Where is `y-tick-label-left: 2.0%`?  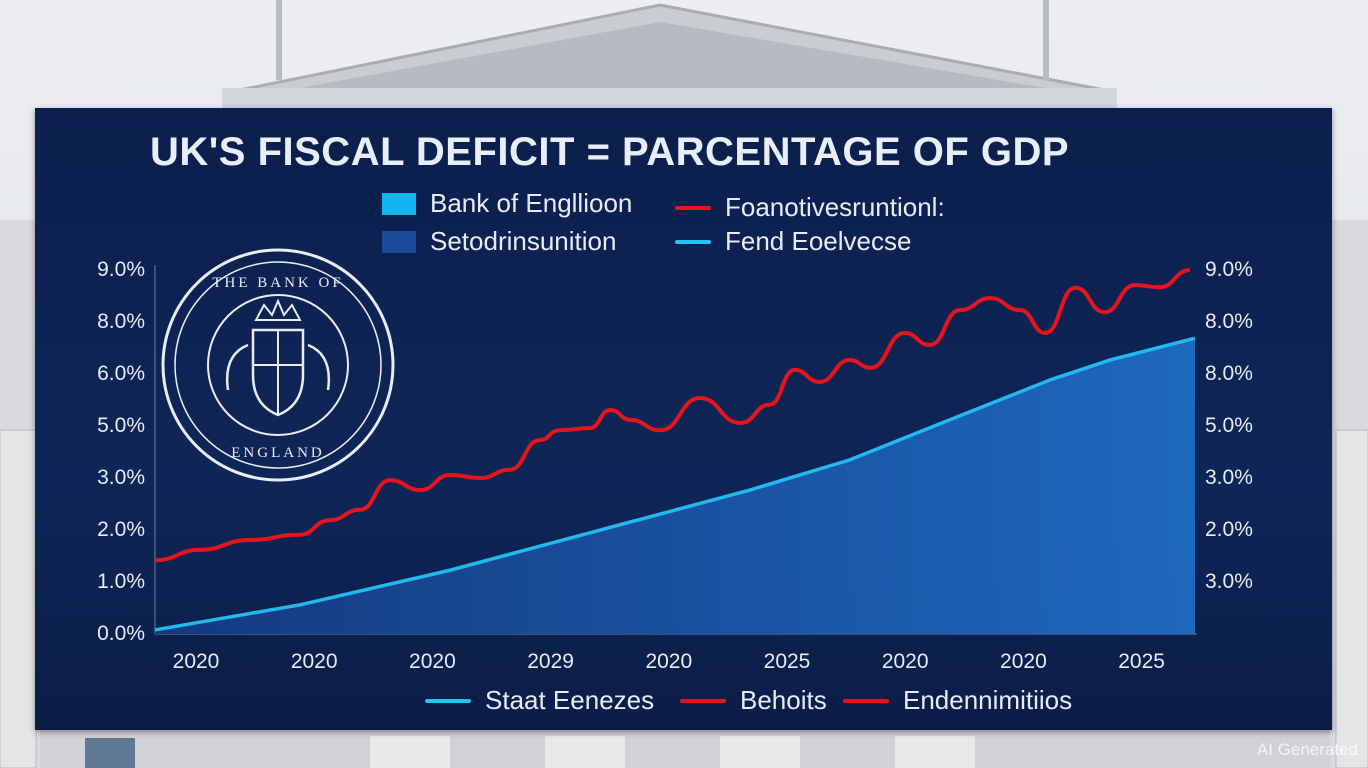 y-tick-label-left: 2.0% is located at coordinates (121, 529).